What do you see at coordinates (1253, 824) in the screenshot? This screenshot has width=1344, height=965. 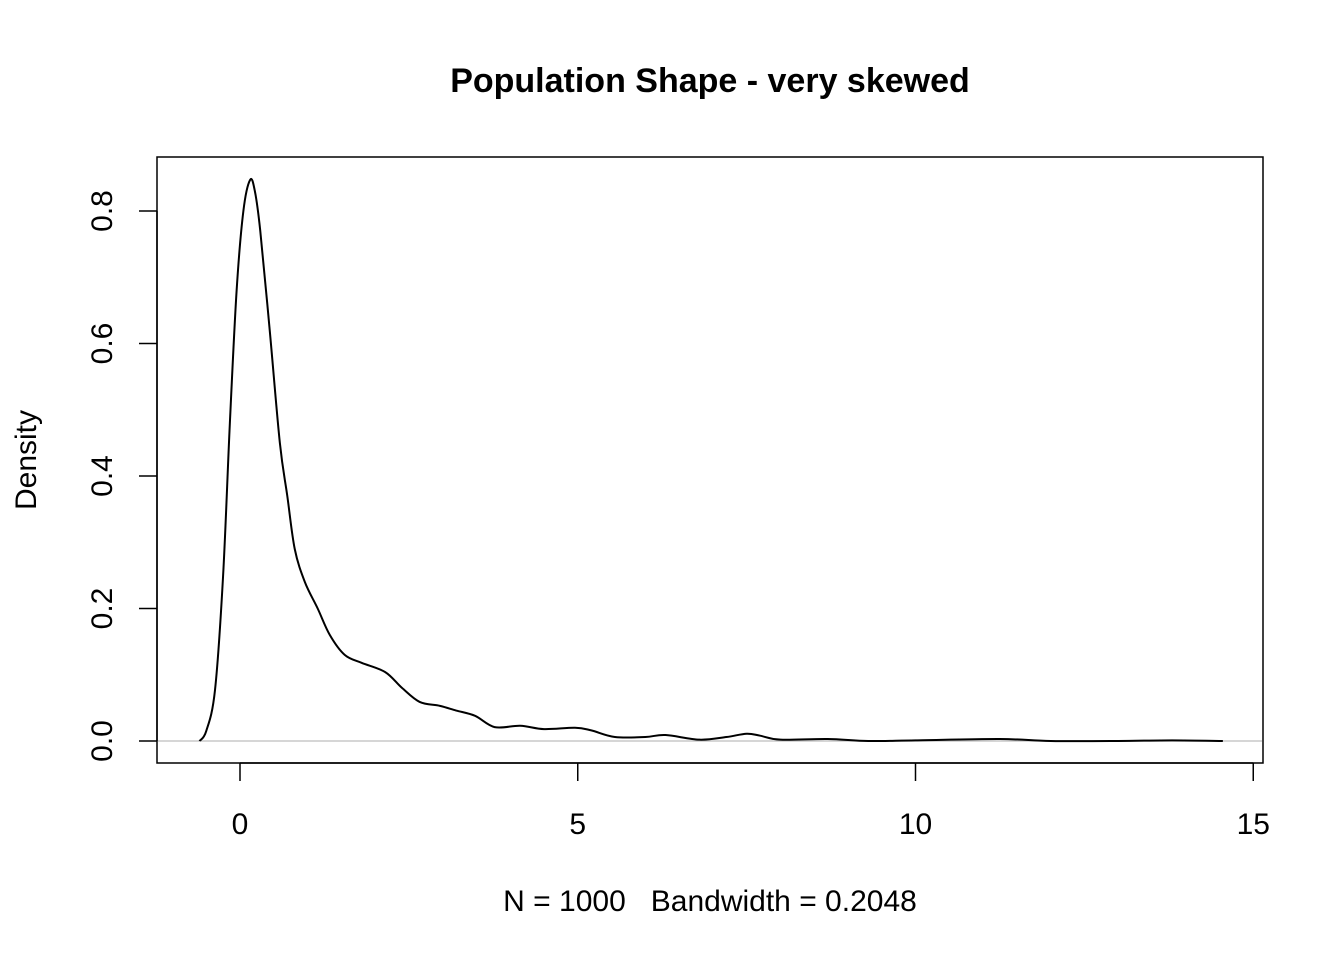 I see `x-tick-label: 15` at bounding box center [1253, 824].